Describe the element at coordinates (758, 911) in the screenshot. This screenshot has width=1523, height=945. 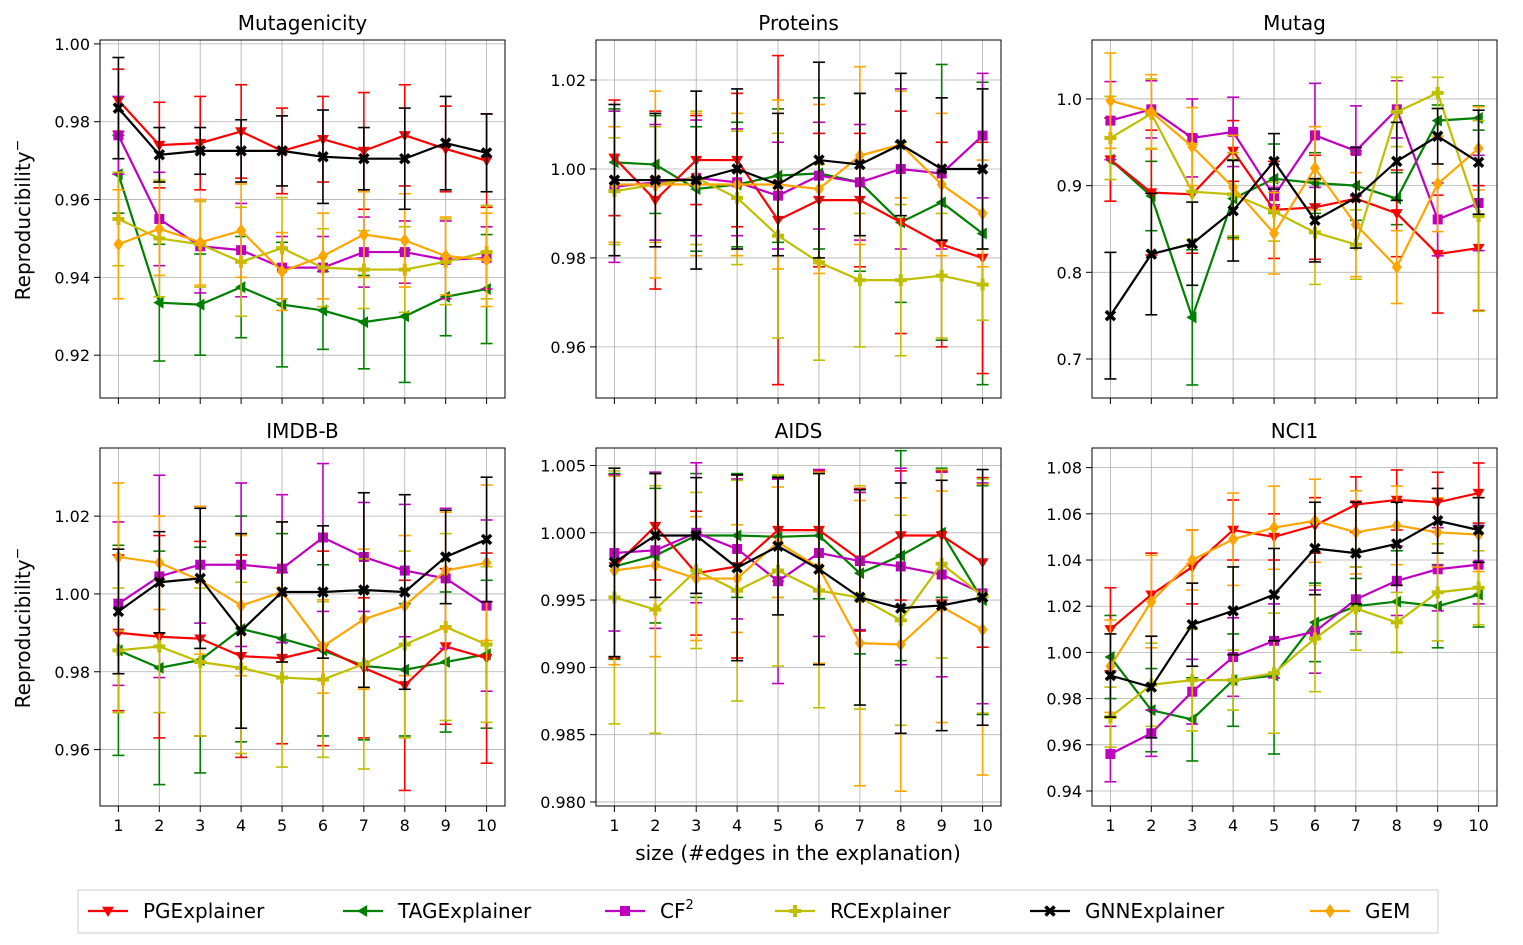
I see `legend-frame` at that location.